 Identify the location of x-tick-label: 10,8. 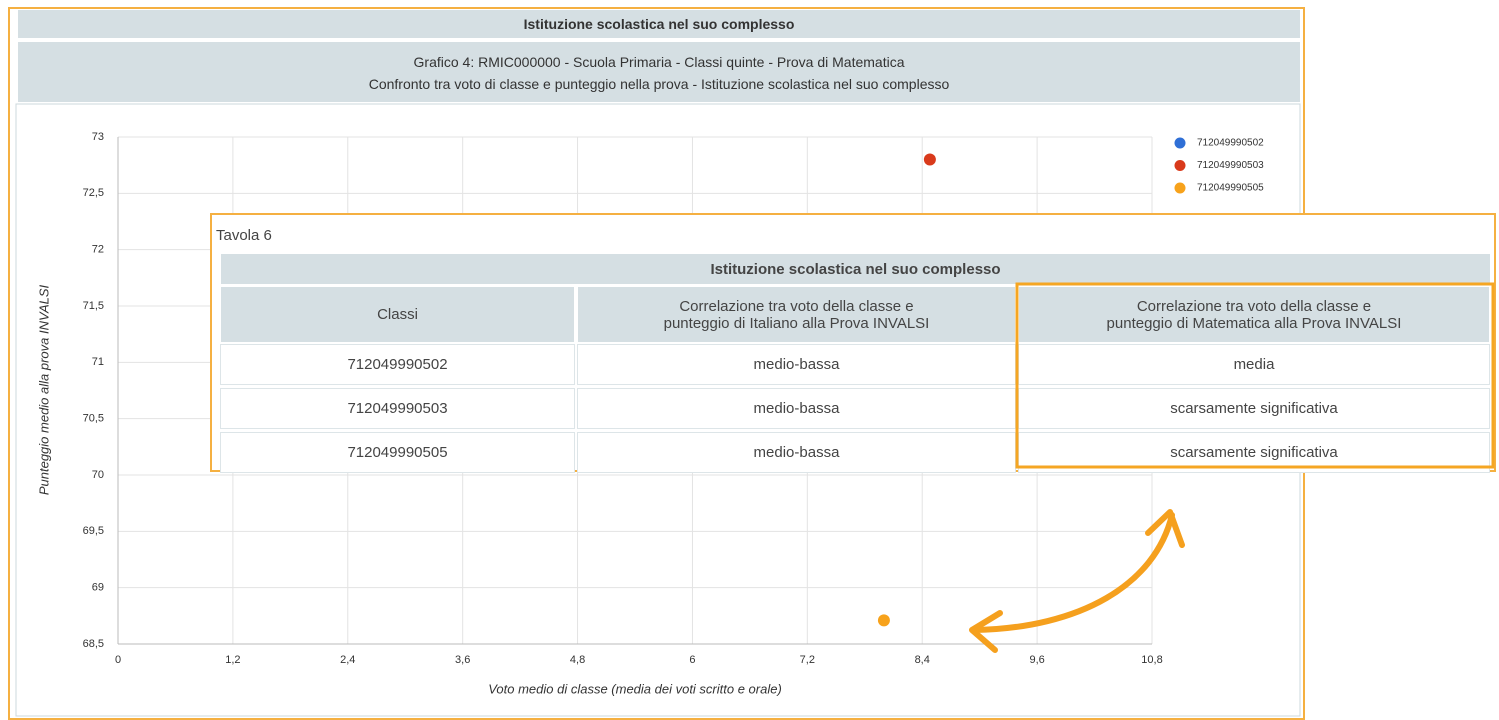
(1151, 660).